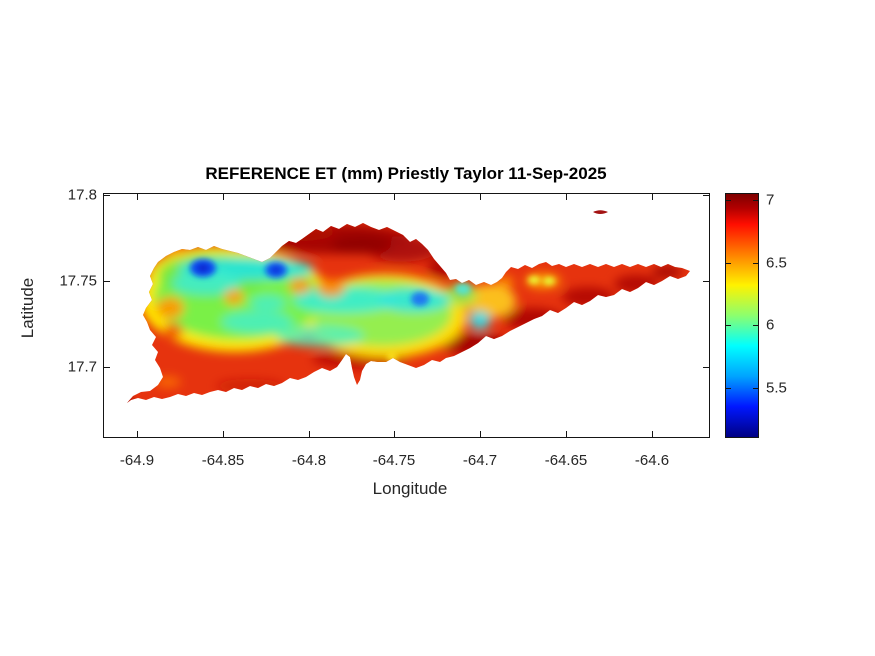  I want to click on x-tick-label: -64.85, so click(223, 460).